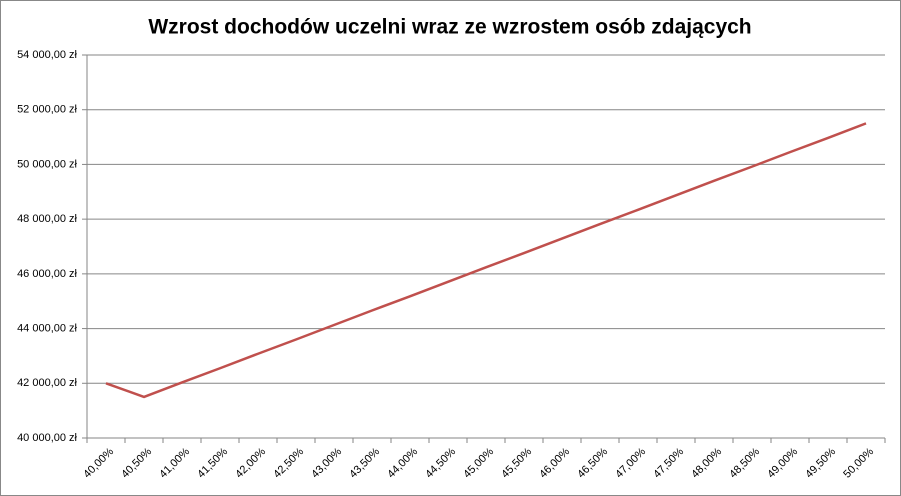  Describe the element at coordinates (47, 219) in the screenshot. I see `y-tick-label: 48 000,00 zł` at that location.